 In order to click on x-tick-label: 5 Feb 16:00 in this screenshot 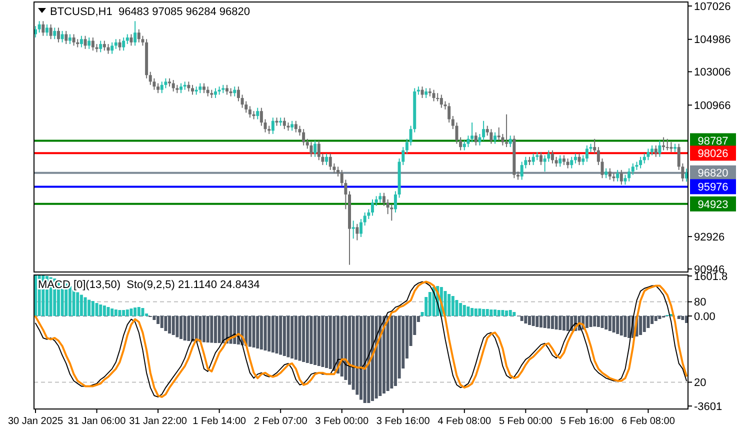, I will do `click(587, 421)`.